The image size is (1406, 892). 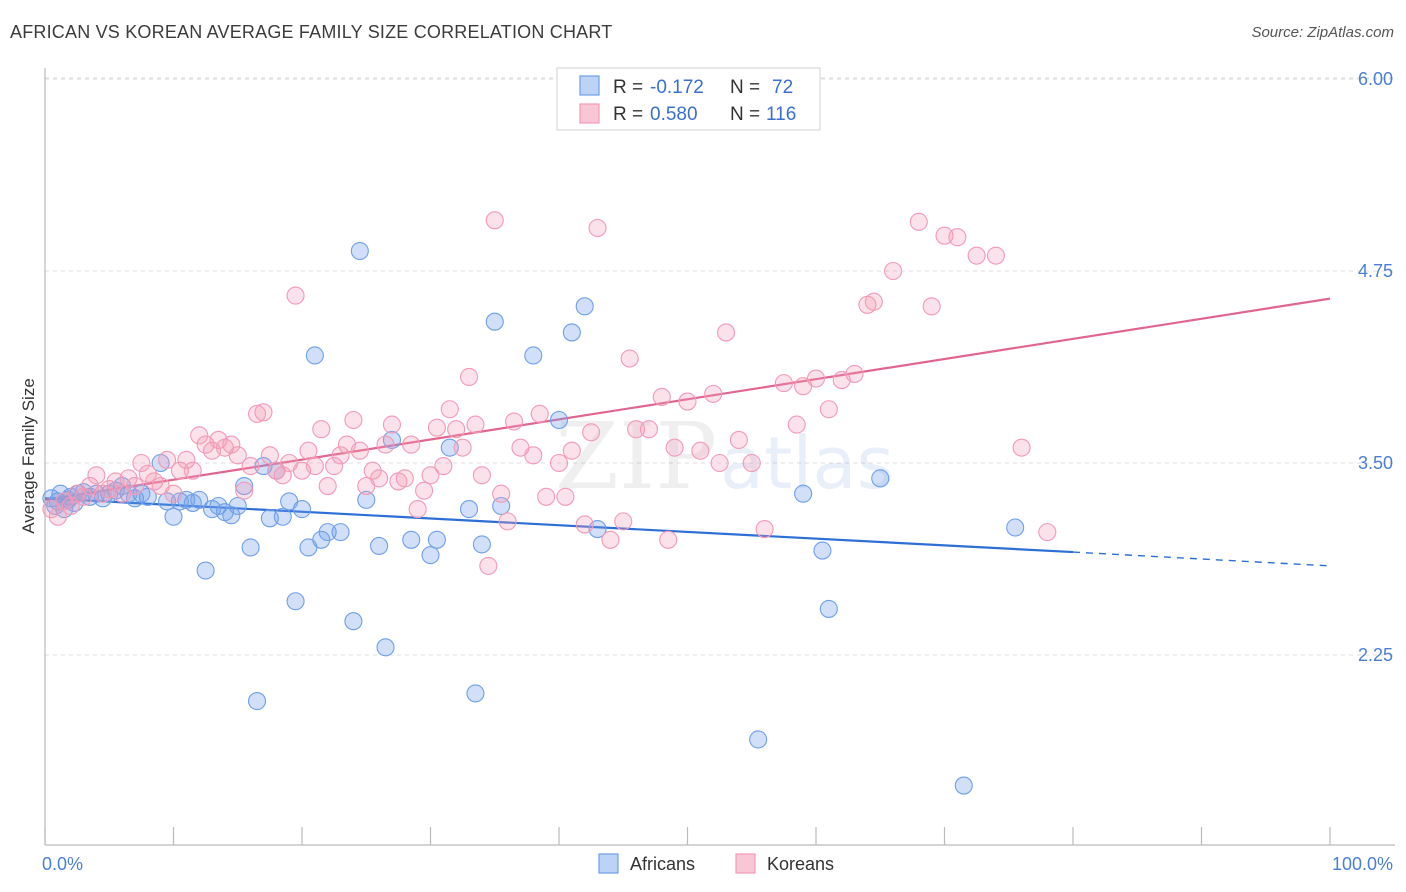 What do you see at coordinates (636, 456) in the screenshot?
I see `watermark-zip: ZIP` at bounding box center [636, 456].